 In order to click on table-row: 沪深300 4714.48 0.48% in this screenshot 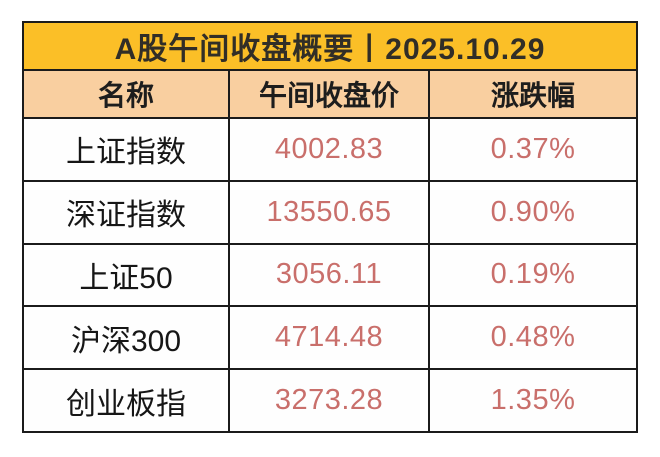, I will do `click(330, 339)`.